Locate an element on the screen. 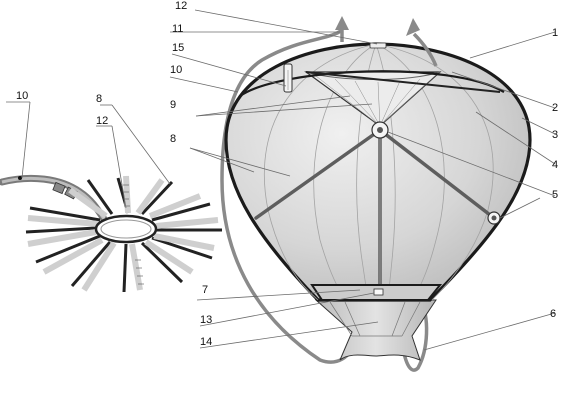 Image resolution: width=567 pixels, height=405 pixels. top-rim is located at coordinates (372, 83).